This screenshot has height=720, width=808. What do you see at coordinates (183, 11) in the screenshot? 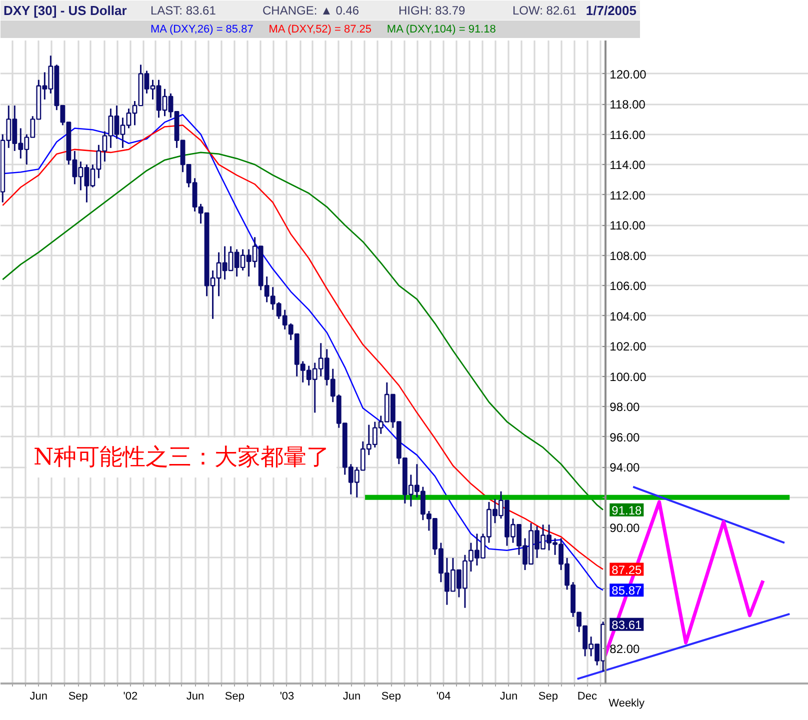
I see `text: LAST: 83.61` at bounding box center [183, 11].